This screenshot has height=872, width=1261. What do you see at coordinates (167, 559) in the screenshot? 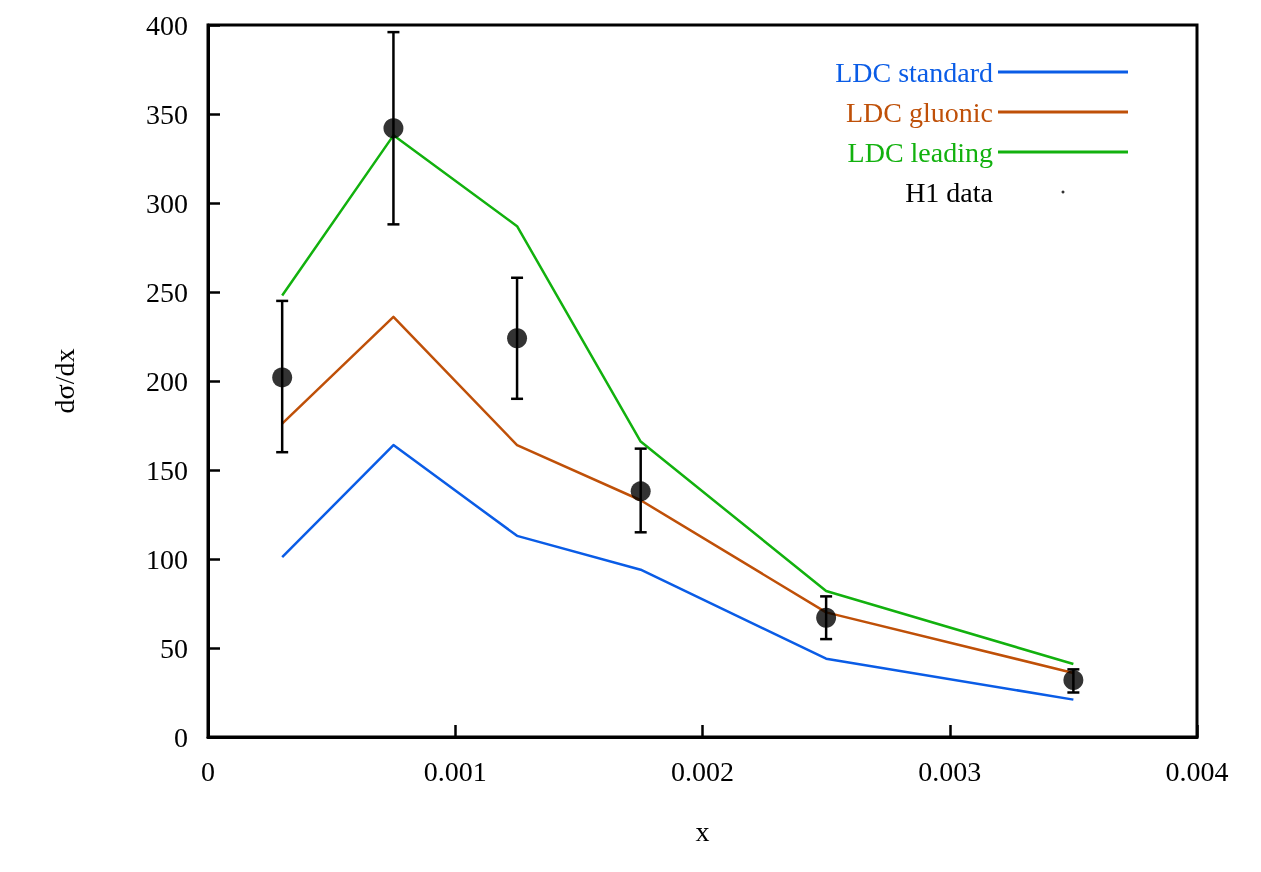
I see `y-tick-label: 100` at bounding box center [167, 559].